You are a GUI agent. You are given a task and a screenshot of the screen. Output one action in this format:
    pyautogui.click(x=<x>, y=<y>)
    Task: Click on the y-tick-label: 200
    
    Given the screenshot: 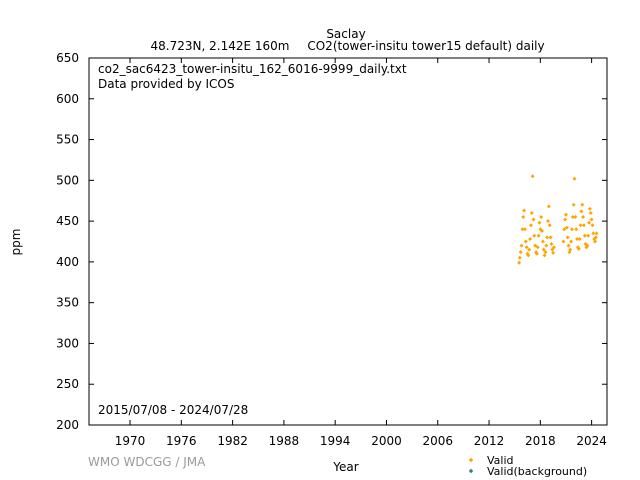 What is the action you would take?
    pyautogui.click(x=67, y=425)
    